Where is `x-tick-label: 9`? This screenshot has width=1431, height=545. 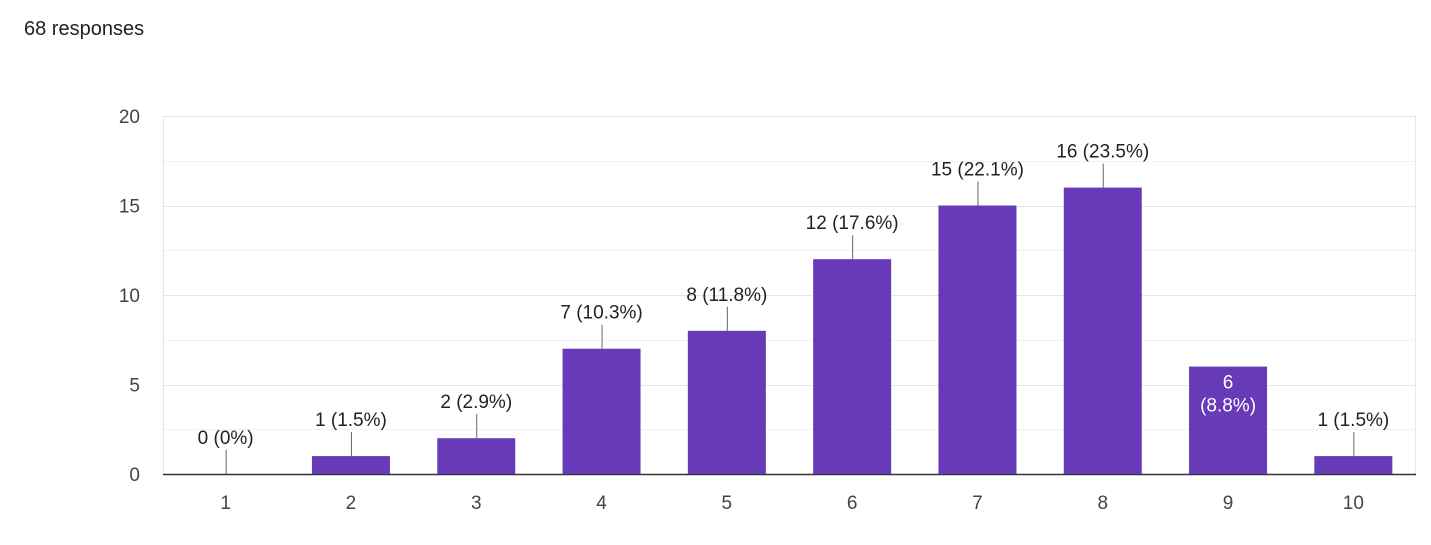 x-tick-label: 9 is located at coordinates (1228, 503).